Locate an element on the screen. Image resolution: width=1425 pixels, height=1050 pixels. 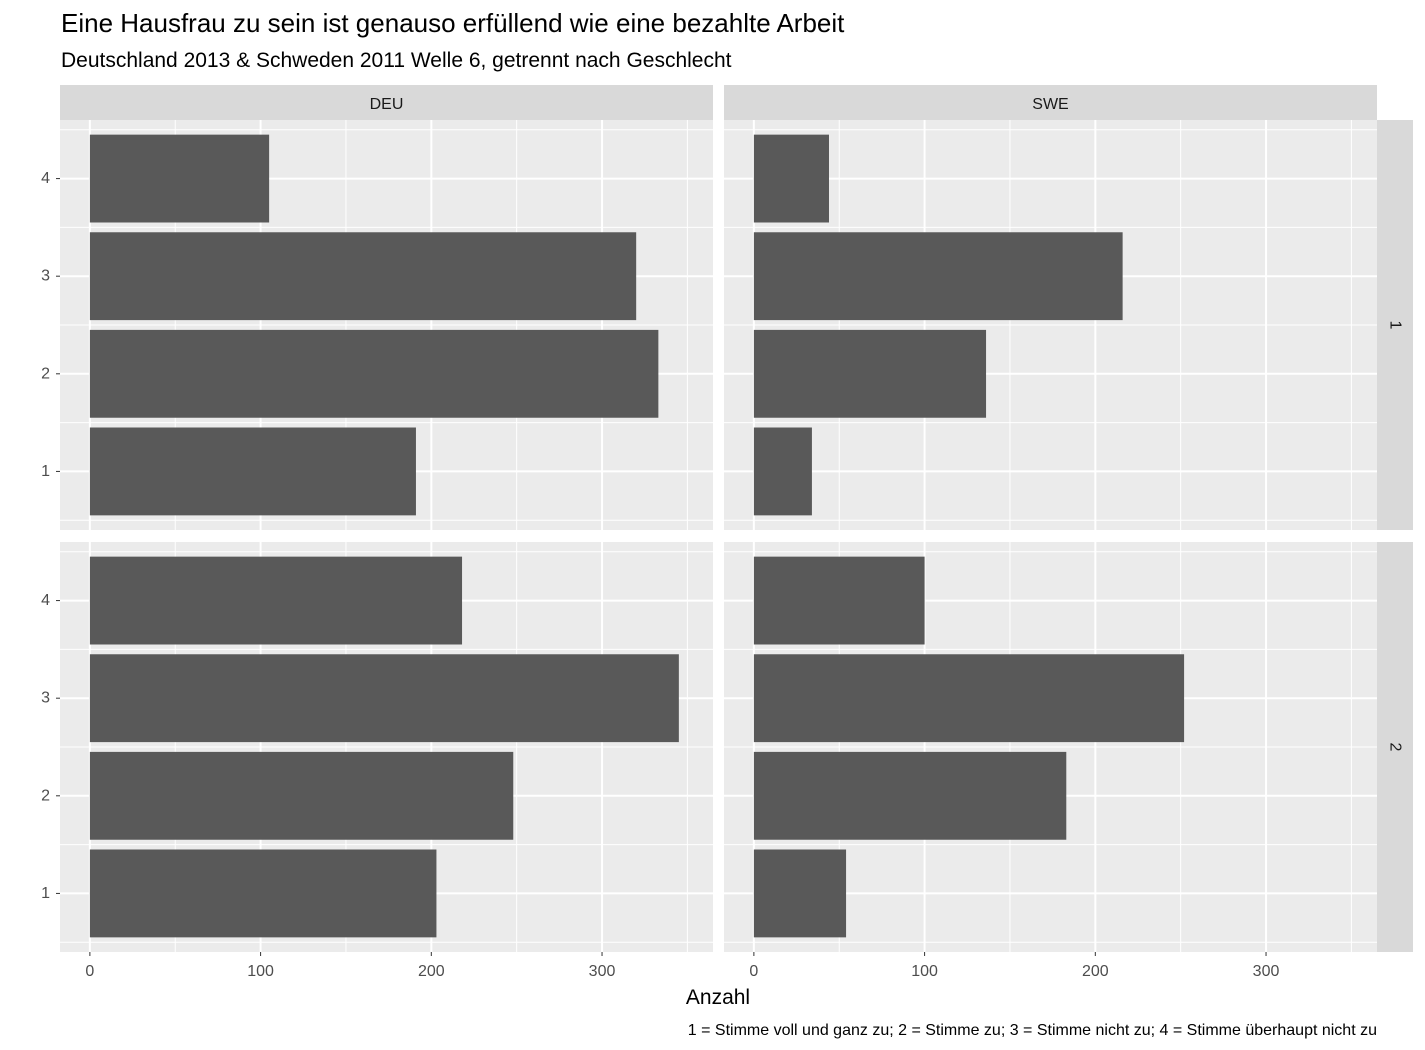
facet-strip-label-swe: SWE is located at coordinates (1050, 104).